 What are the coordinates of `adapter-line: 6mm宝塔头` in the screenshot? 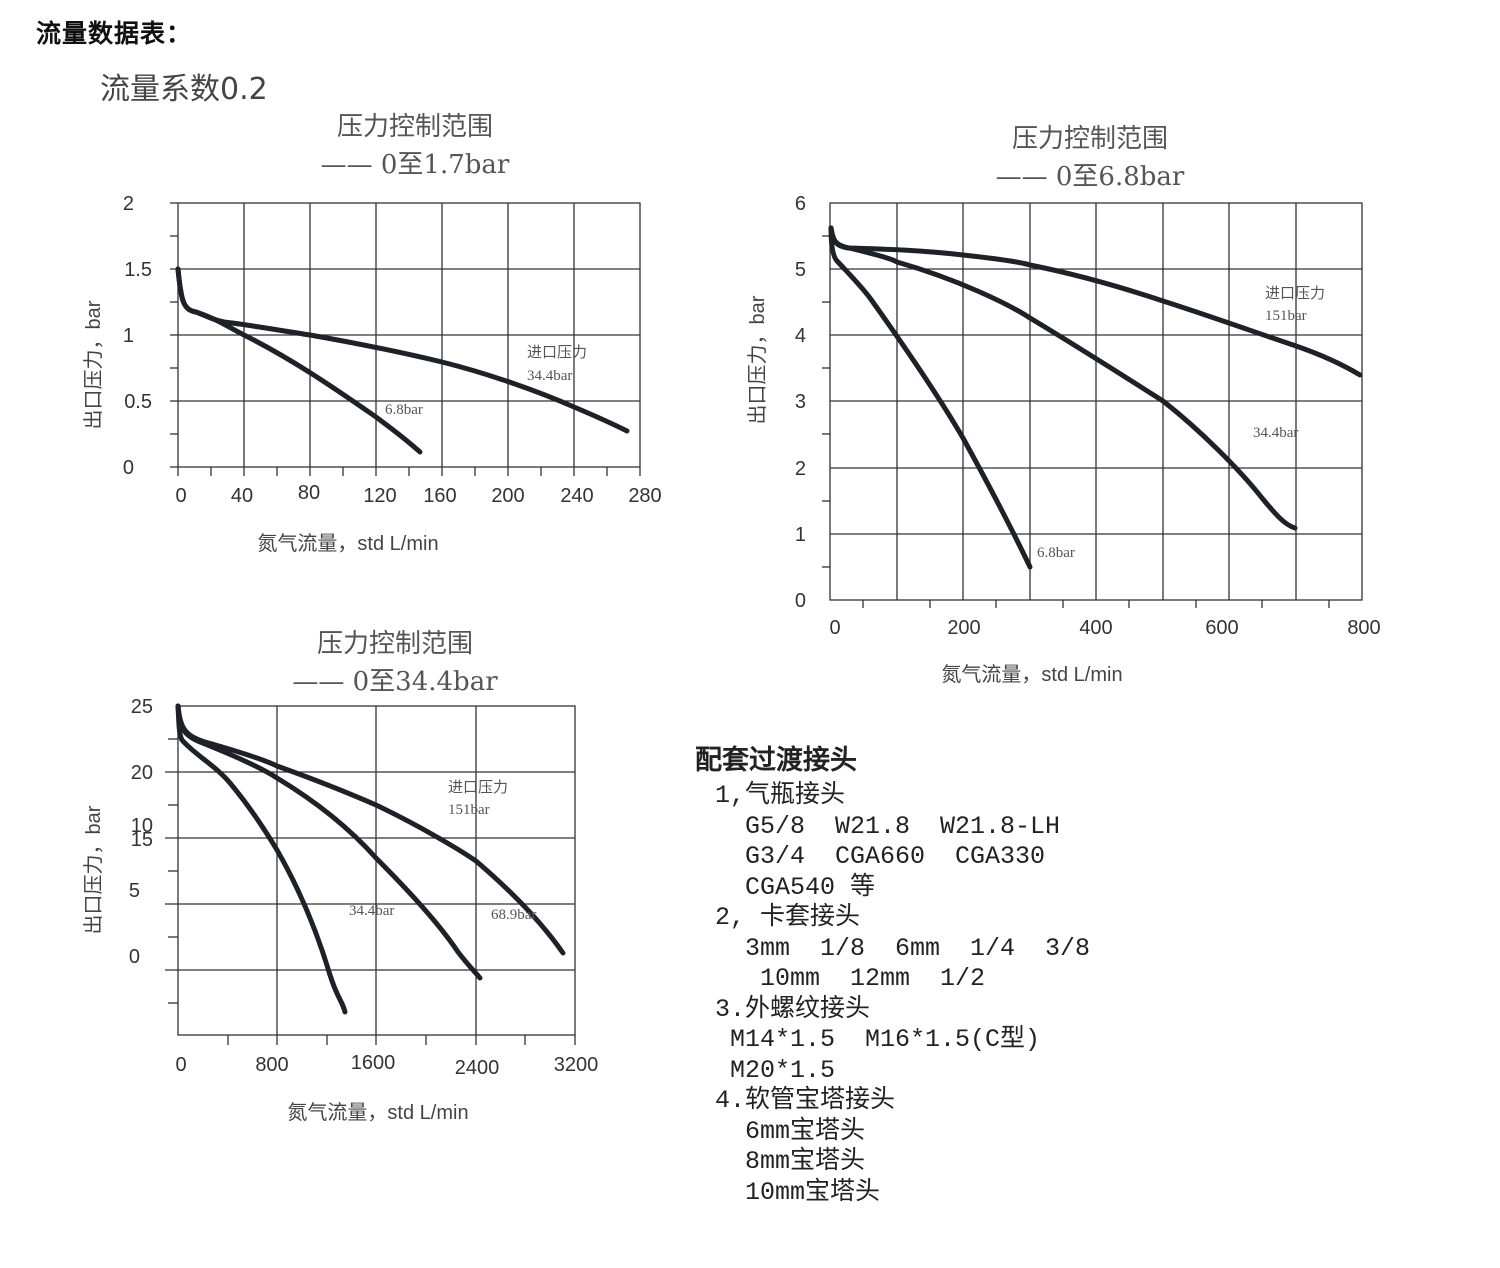 It's located at (790, 1131).